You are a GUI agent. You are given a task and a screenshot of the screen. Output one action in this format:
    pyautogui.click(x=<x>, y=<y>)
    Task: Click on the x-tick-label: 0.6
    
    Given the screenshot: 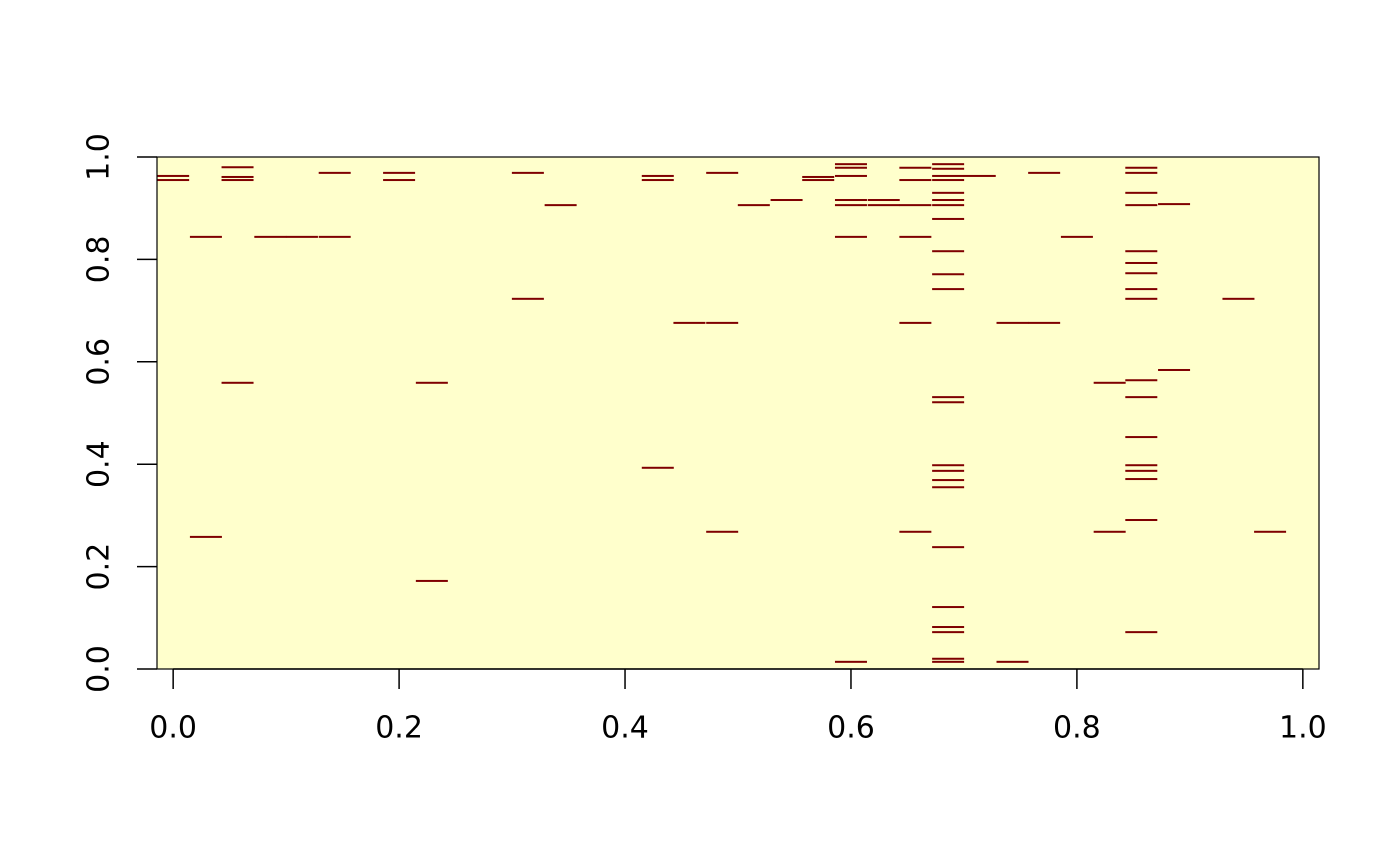 What is the action you would take?
    pyautogui.click(x=851, y=728)
    